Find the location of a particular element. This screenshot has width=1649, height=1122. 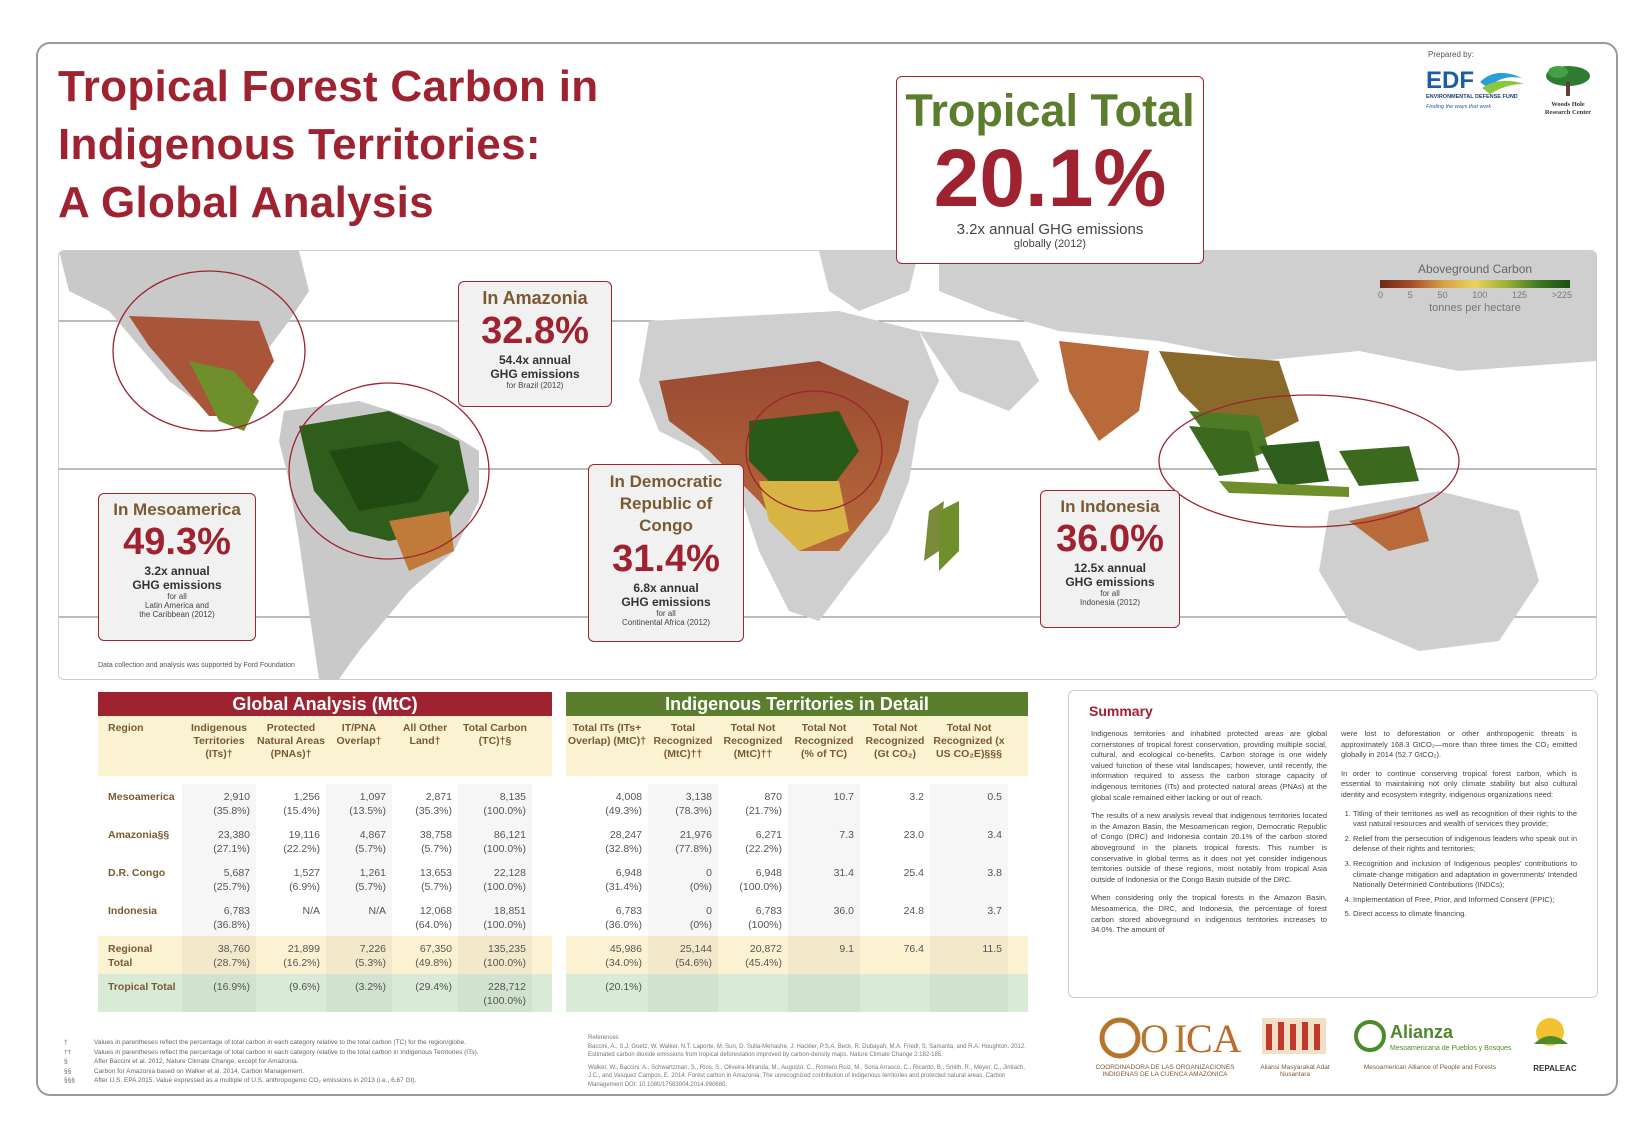

cell-percent: (22.2%) is located at coordinates (301, 849).